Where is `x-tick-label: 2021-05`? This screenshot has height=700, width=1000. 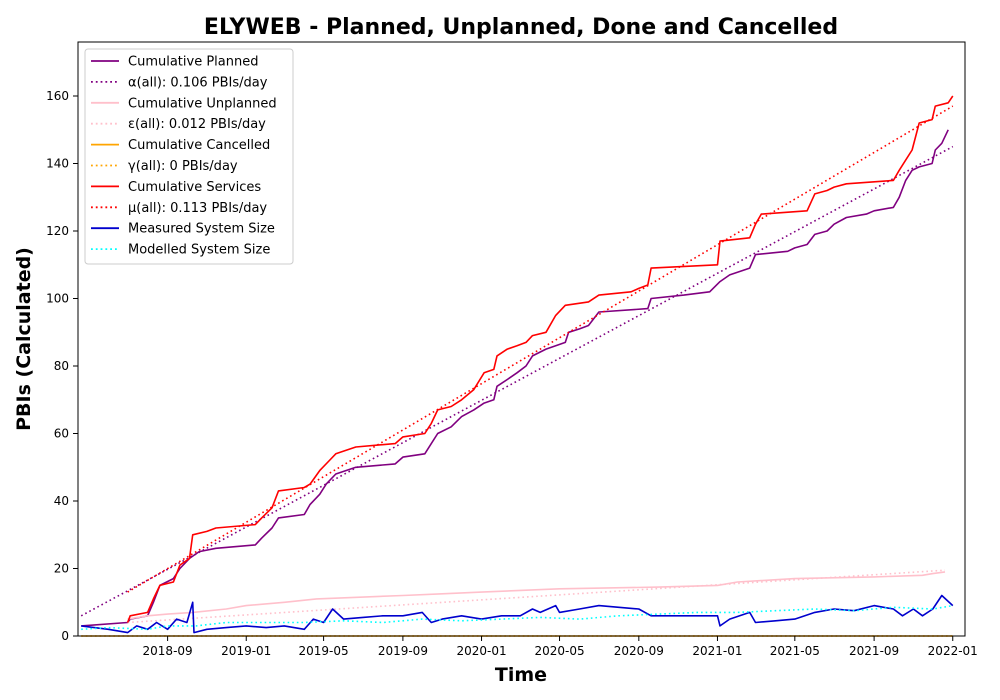
x-tick-label: 2021-05 is located at coordinates (795, 651).